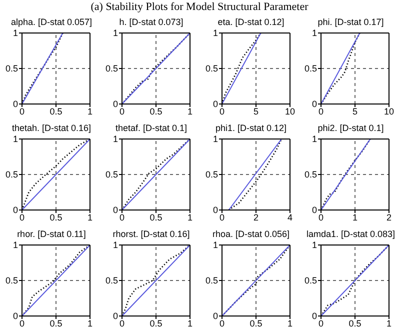 The image size is (399, 334). What do you see at coordinates (251, 128) in the screenshot?
I see `chart-title: phi1. [D-stat 0.12]` at bounding box center [251, 128].